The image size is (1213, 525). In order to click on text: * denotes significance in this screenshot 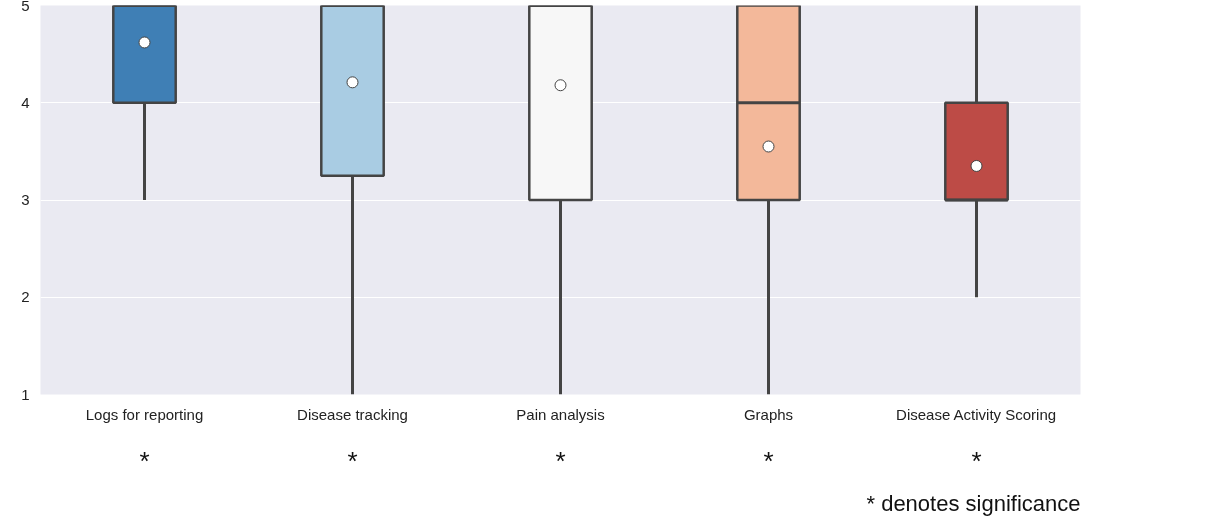, I will do `click(973, 503)`.